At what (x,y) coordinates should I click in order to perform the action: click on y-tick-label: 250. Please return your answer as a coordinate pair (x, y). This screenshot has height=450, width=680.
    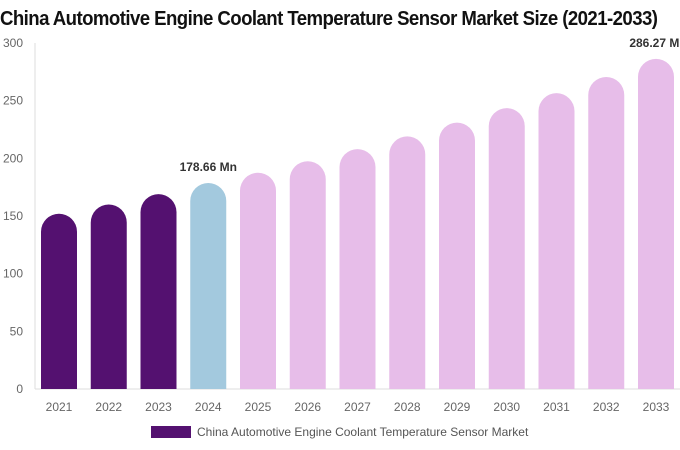
    Looking at the image, I should click on (13, 101).